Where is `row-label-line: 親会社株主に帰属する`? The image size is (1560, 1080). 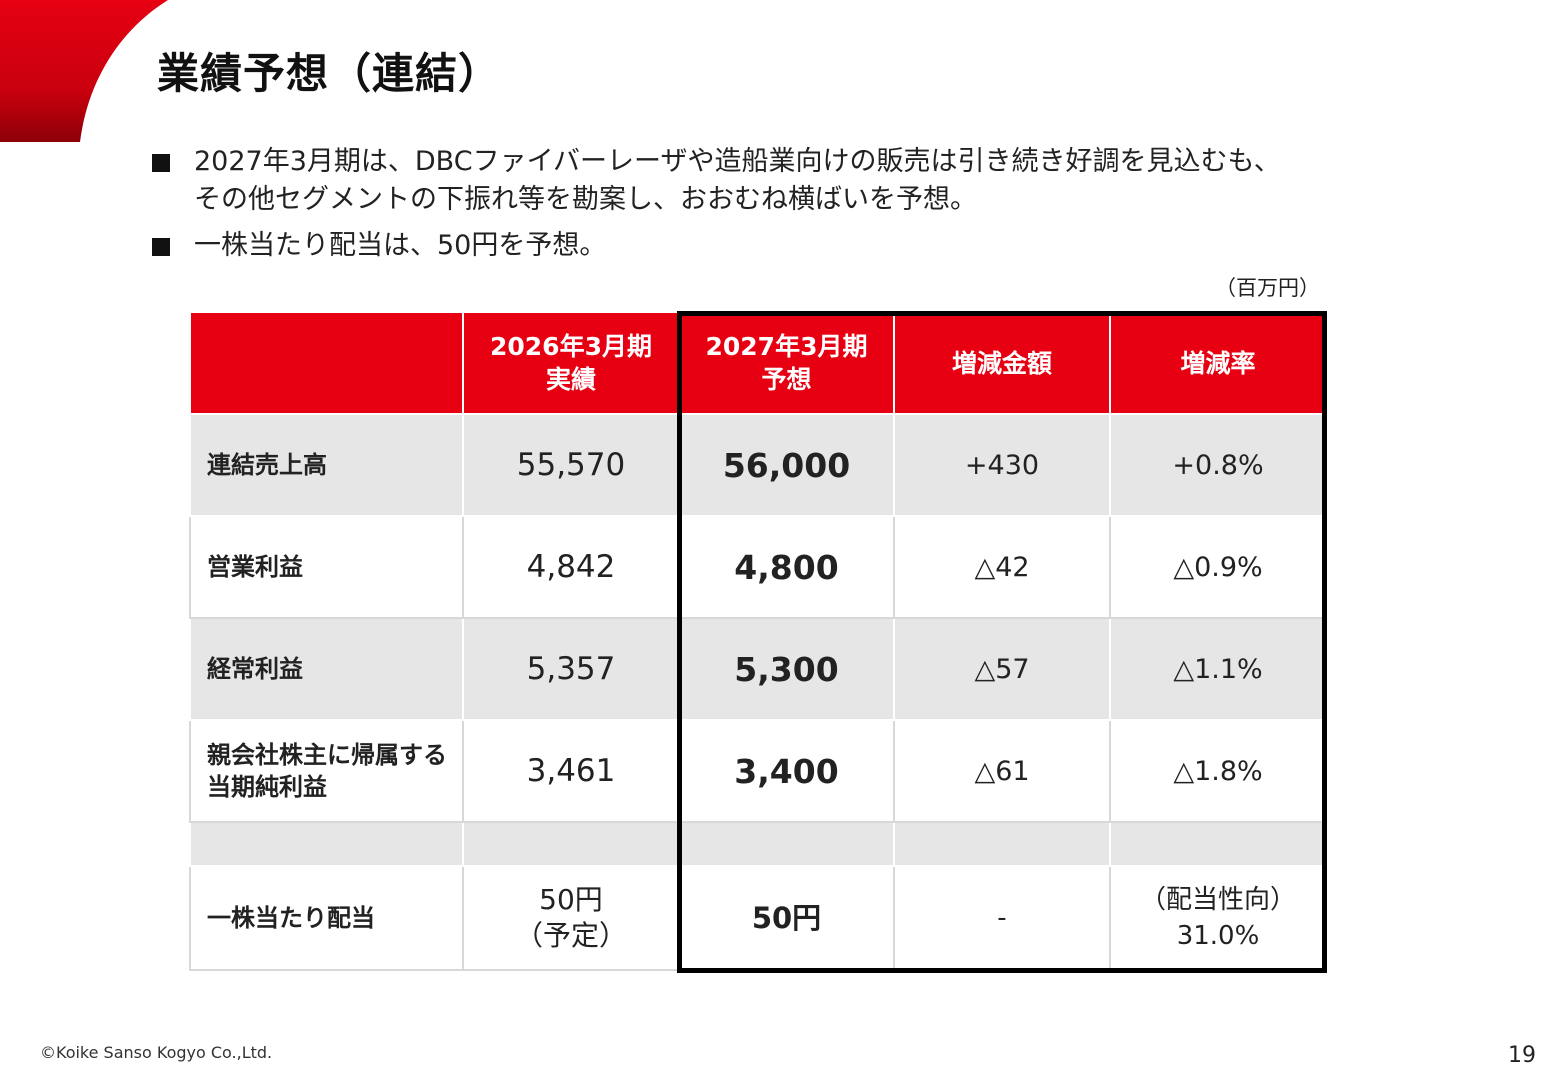
row-label-line: 親会社株主に帰属する is located at coordinates (327, 755).